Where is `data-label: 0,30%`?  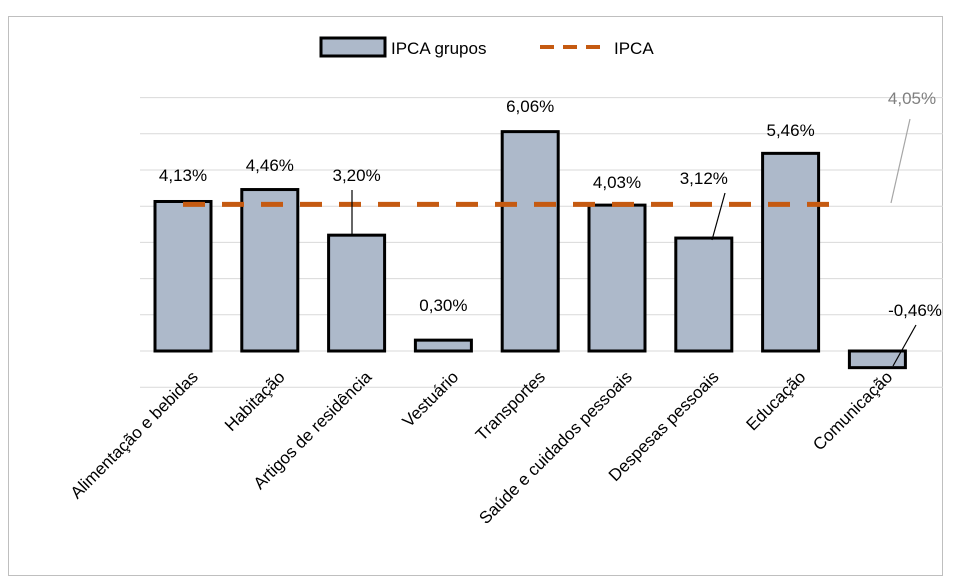 data-label: 0,30% is located at coordinates (443, 305).